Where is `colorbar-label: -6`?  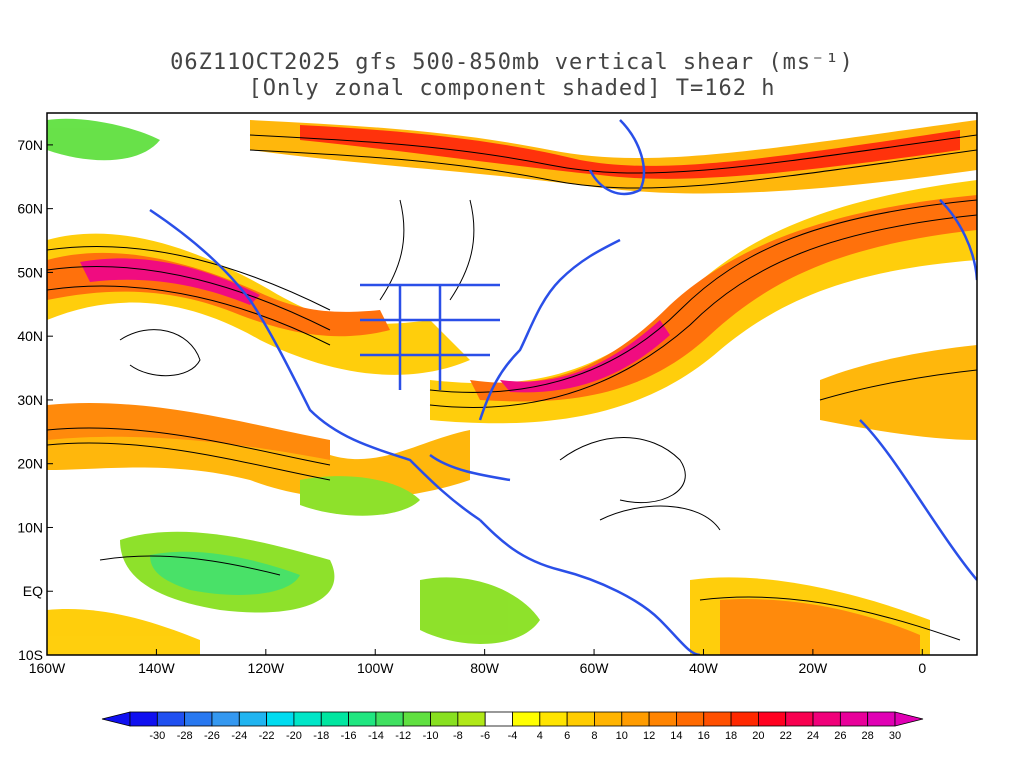 colorbar-label: -6 is located at coordinates (485, 736).